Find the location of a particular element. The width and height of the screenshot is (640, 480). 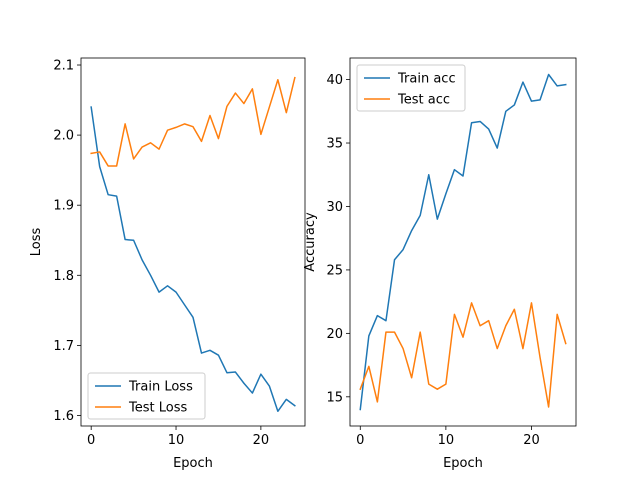

y-tick-label: 1.6 is located at coordinates (63, 416).